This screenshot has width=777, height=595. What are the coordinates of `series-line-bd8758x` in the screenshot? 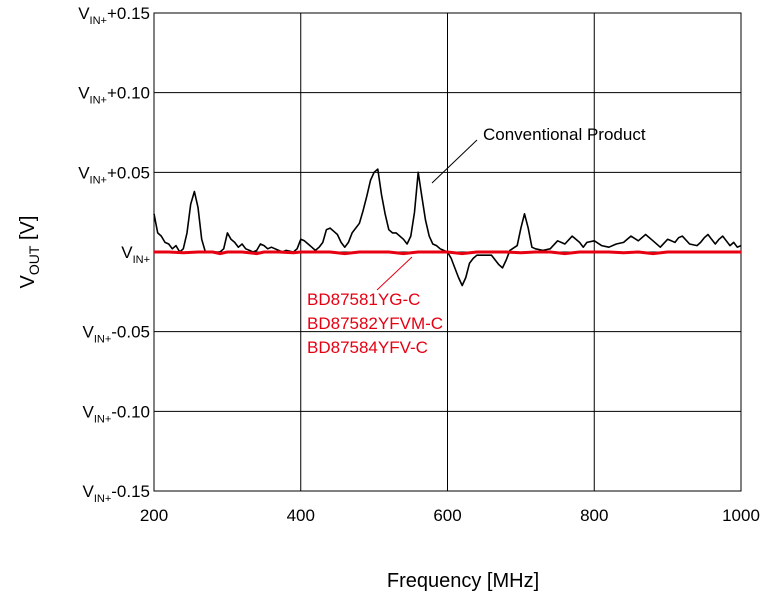 It's located at (447, 253).